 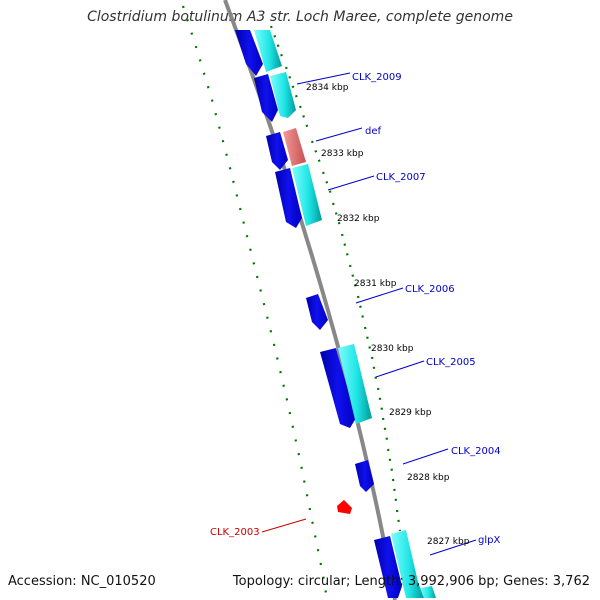 I want to click on gene-label-clk-2003: CLK_2003, so click(x=235, y=532).